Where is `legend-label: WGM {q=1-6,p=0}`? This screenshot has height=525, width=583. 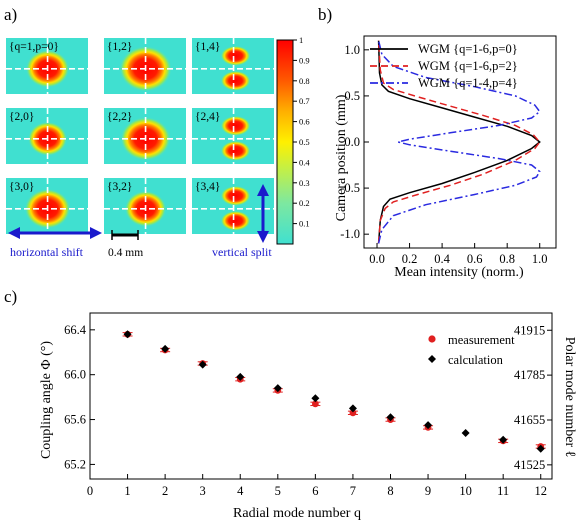
legend-label: WGM {q=1-6,p=0} is located at coordinates (468, 49).